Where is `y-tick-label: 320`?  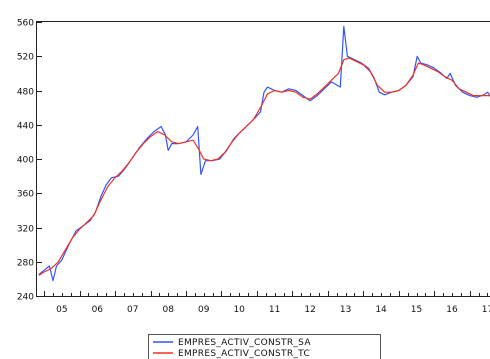 y-tick-label: 320 is located at coordinates (25, 230).